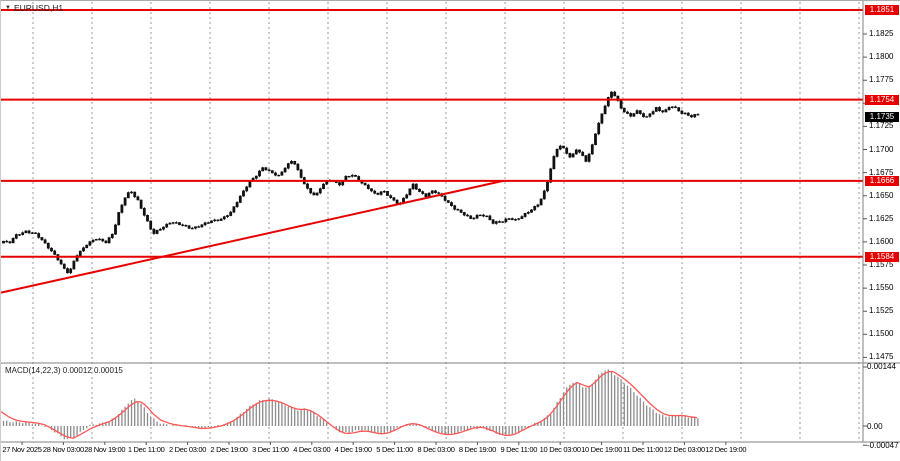  I want to click on price-tick-label: 1.1575, so click(881, 264).